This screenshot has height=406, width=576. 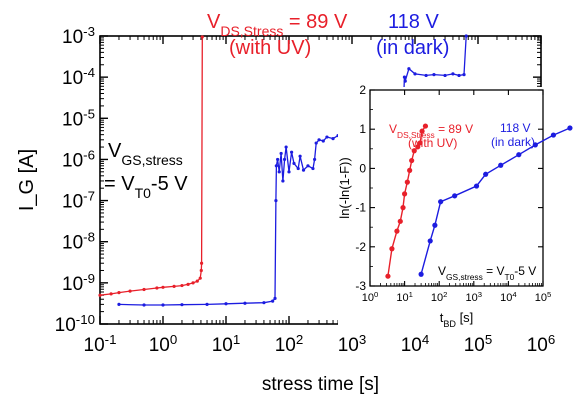 What do you see at coordinates (411, 294) in the screenshot?
I see `inset-x-tick-label-part: 1` at bounding box center [411, 294].